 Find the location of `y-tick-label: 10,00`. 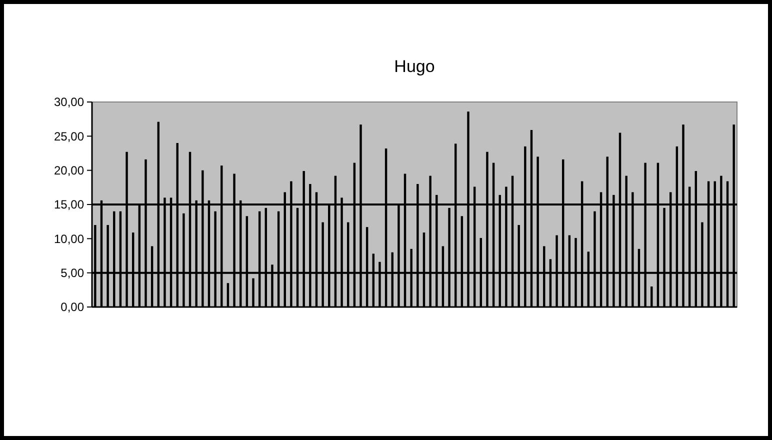

y-tick-label: 10,00 is located at coordinates (69, 239).